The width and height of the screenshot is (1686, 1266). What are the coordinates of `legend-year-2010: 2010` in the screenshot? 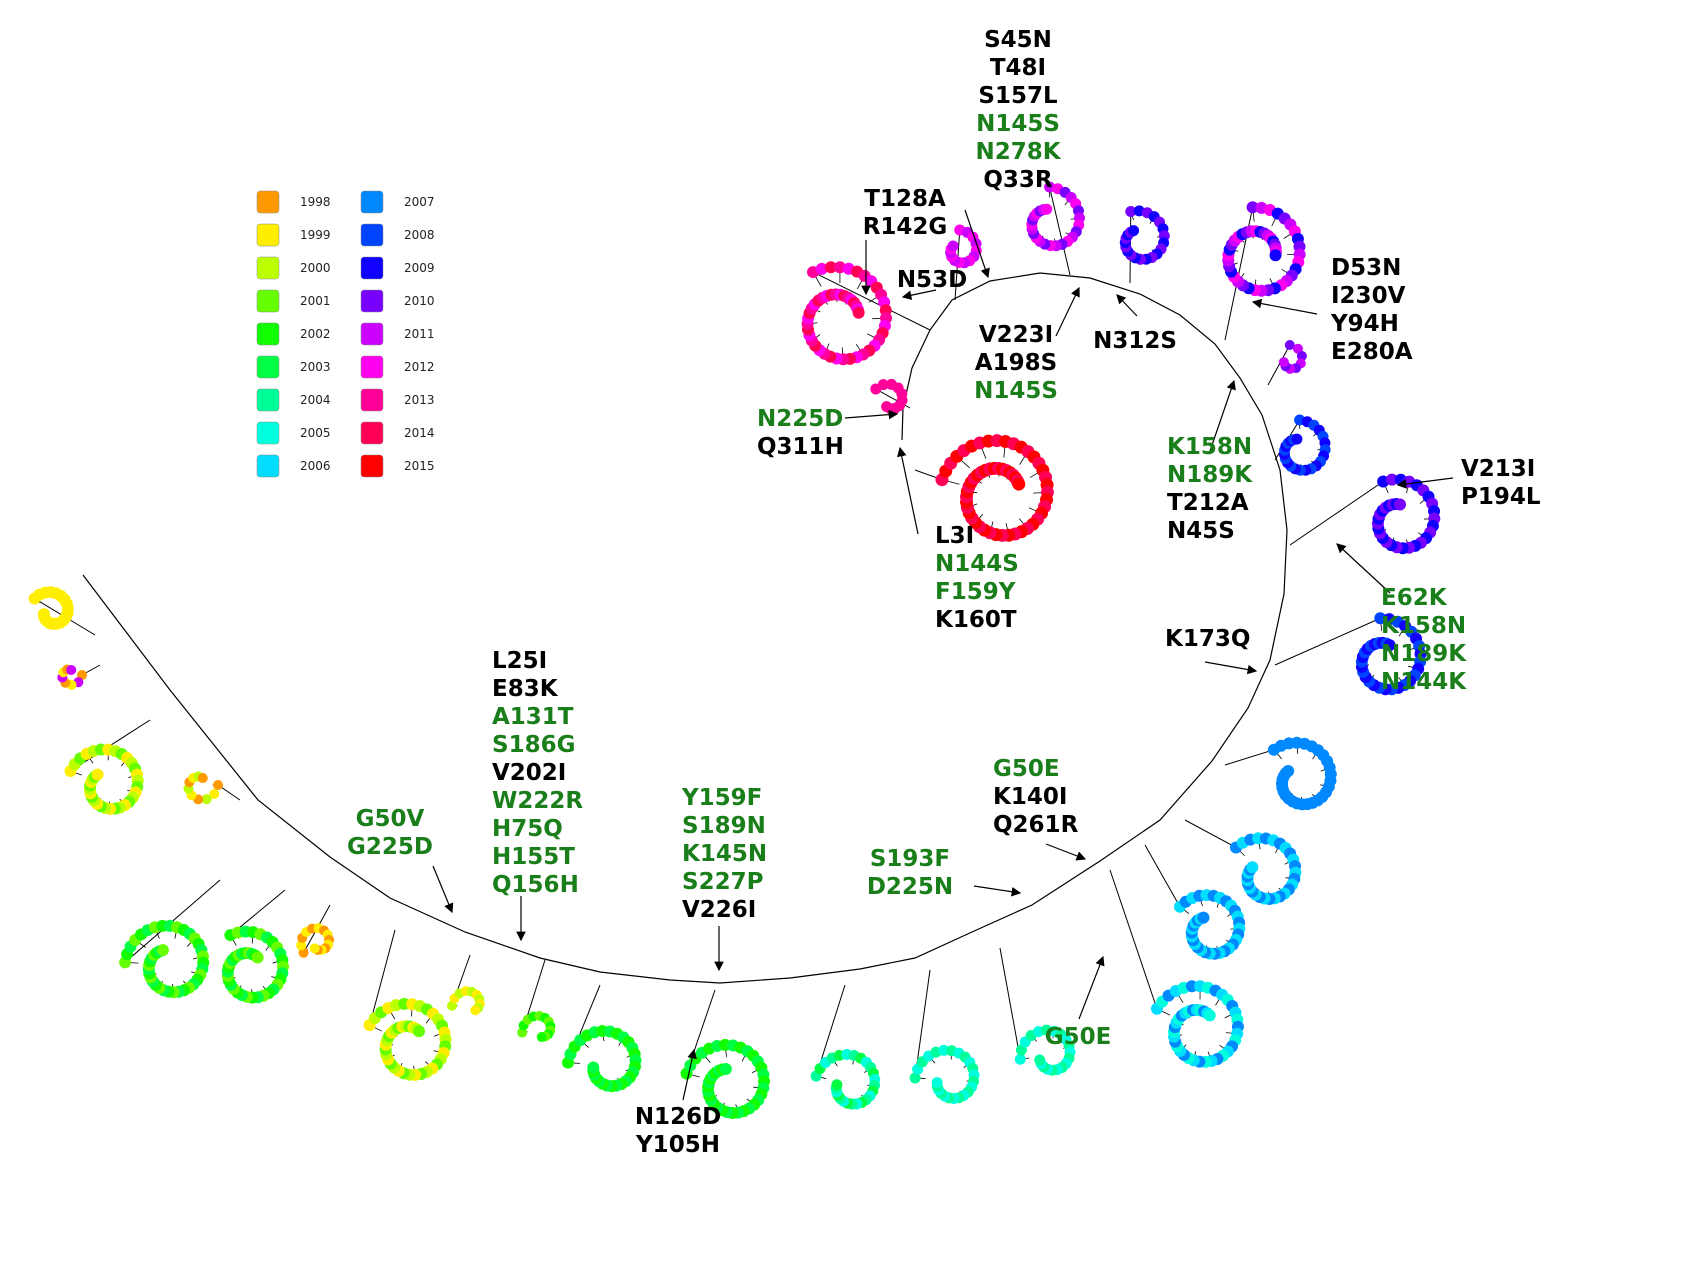 It's located at (419, 301).